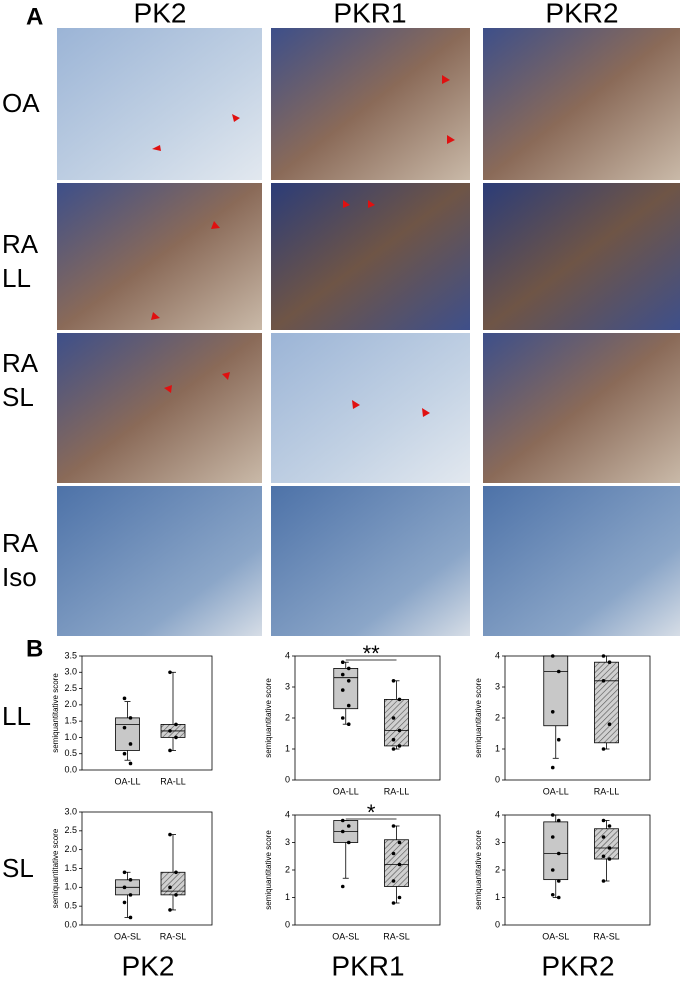 This screenshot has height=989, width=685. What do you see at coordinates (70, 906) in the screenshot?
I see `y-tick-label: 0.5` at bounding box center [70, 906].